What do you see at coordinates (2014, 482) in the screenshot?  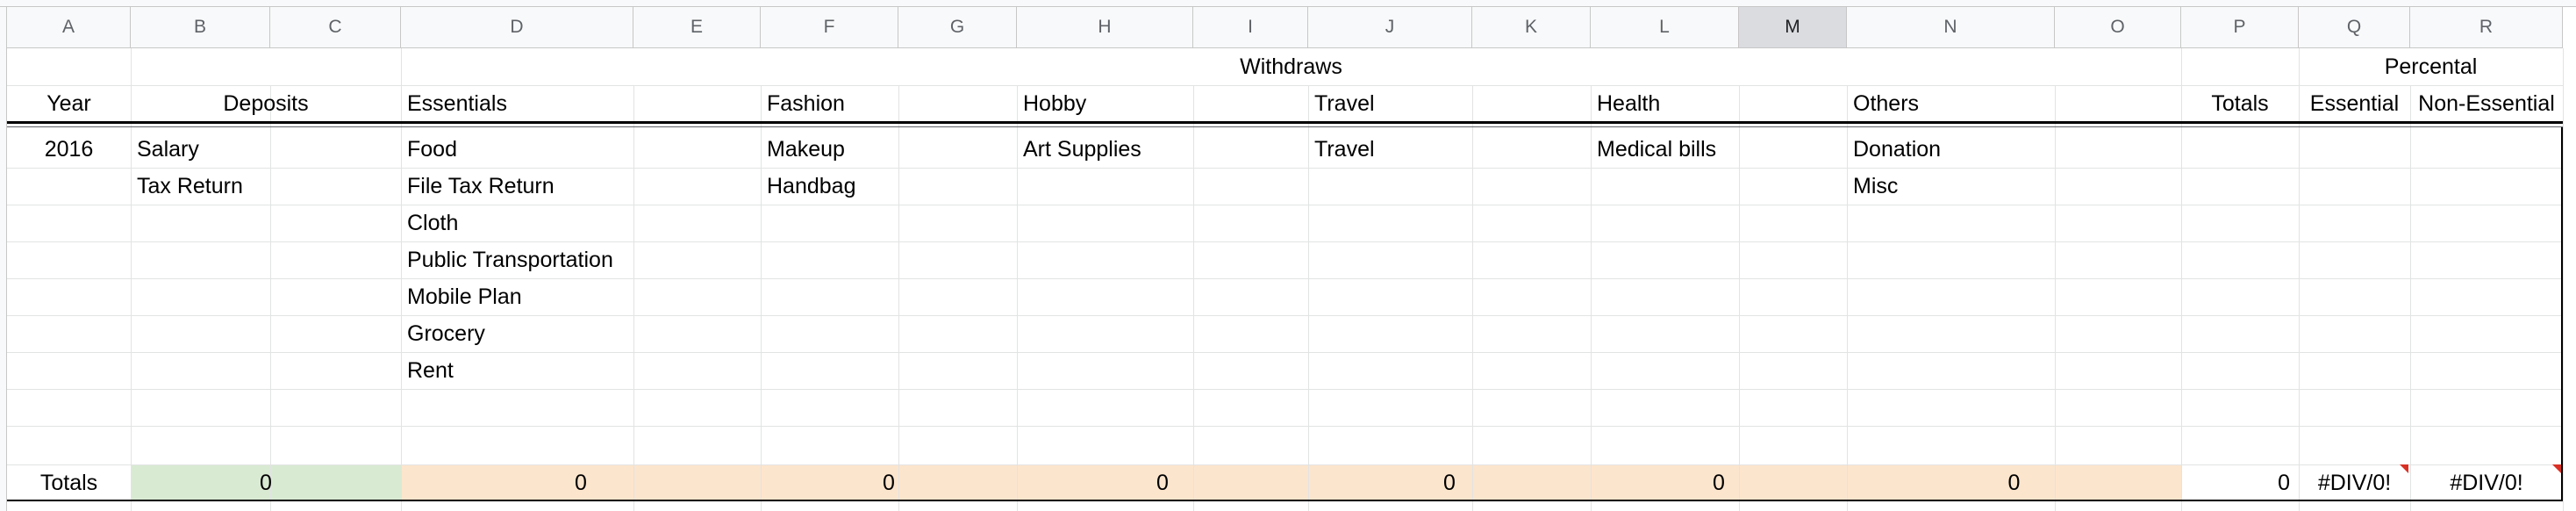 I see `others-total: 0` at bounding box center [2014, 482].